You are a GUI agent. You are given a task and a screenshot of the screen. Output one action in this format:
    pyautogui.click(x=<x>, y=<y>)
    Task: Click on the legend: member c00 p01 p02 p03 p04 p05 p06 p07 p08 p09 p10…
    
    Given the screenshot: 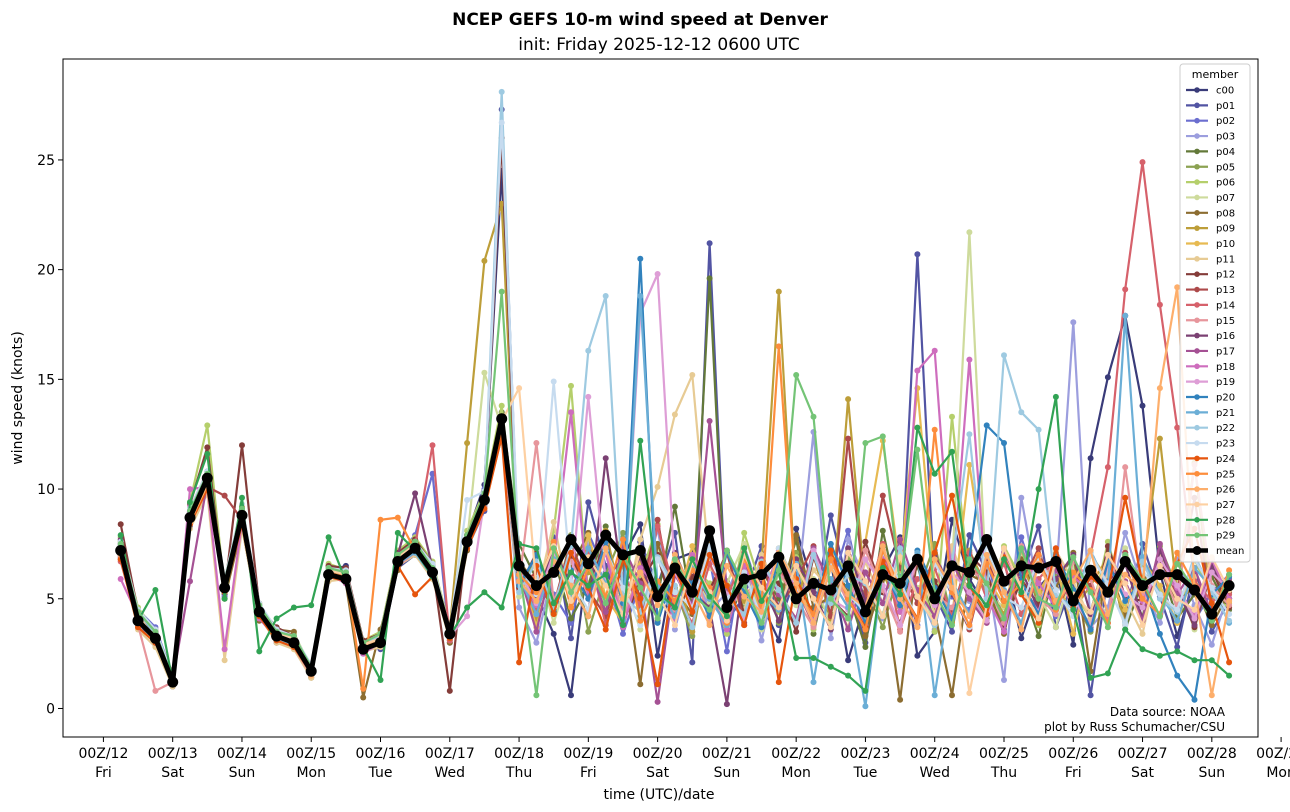 What is the action you would take?
    pyautogui.click(x=1215, y=313)
    